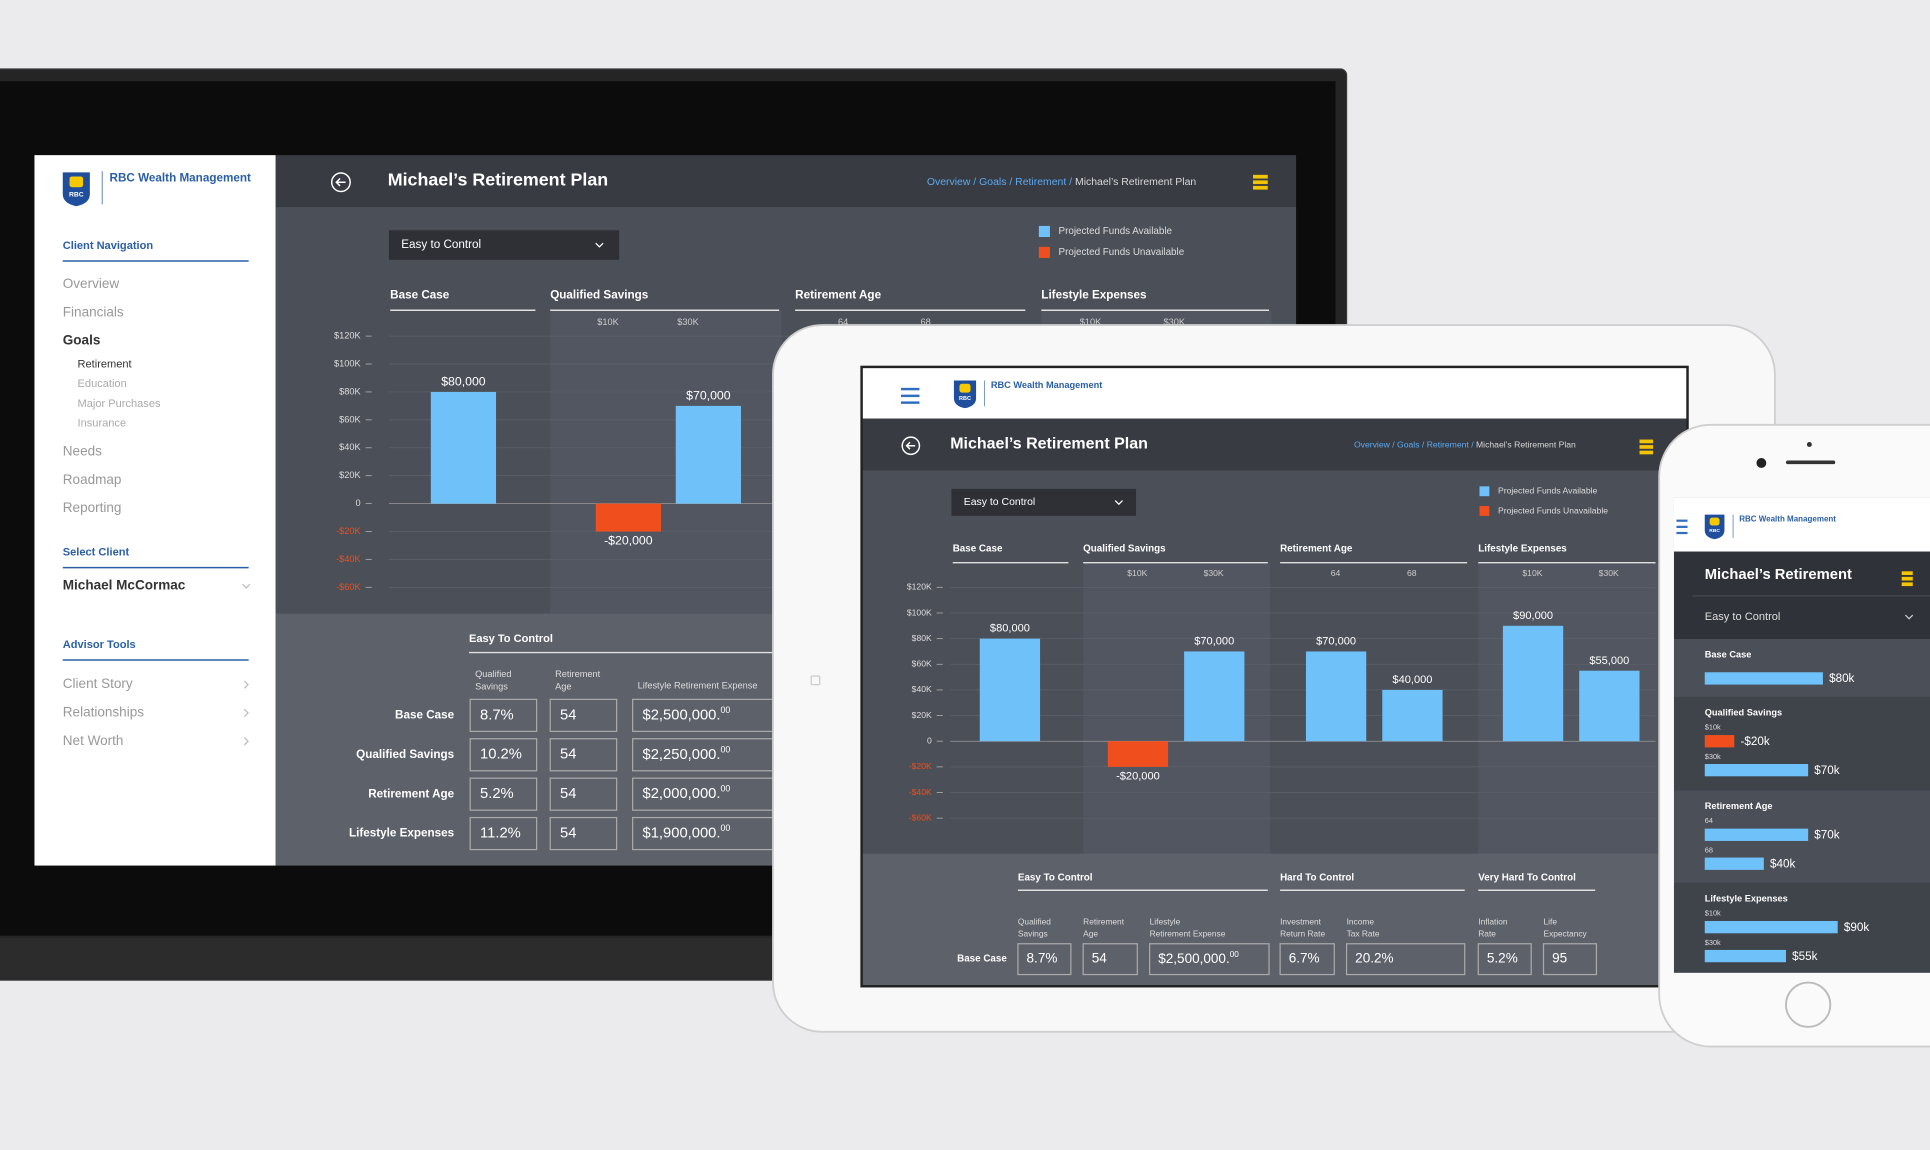 The width and height of the screenshot is (1930, 1150). Describe the element at coordinates (102, 384) in the screenshot. I see `nav-subitem: Education` at that location.